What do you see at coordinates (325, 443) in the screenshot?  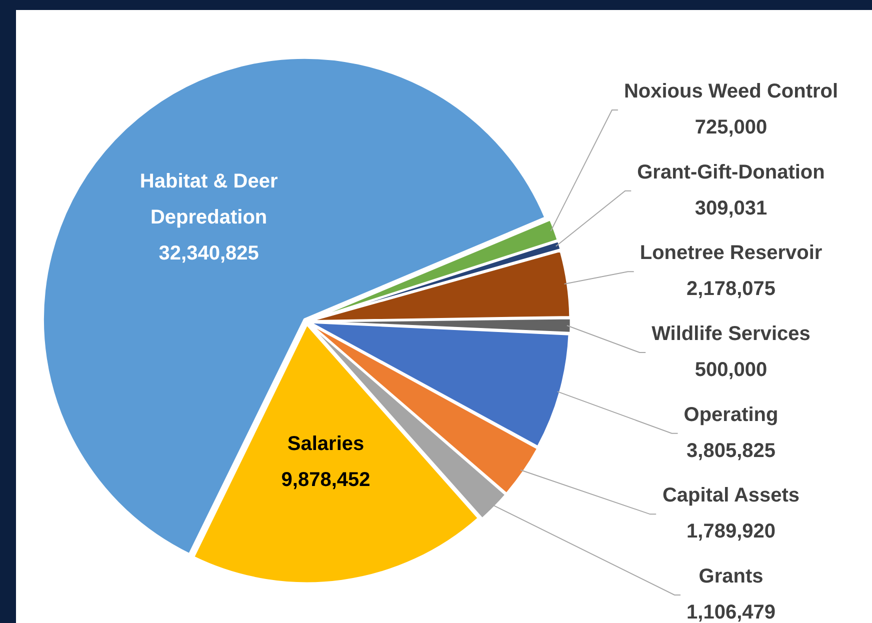 I see `slice-label: Salaries` at bounding box center [325, 443].